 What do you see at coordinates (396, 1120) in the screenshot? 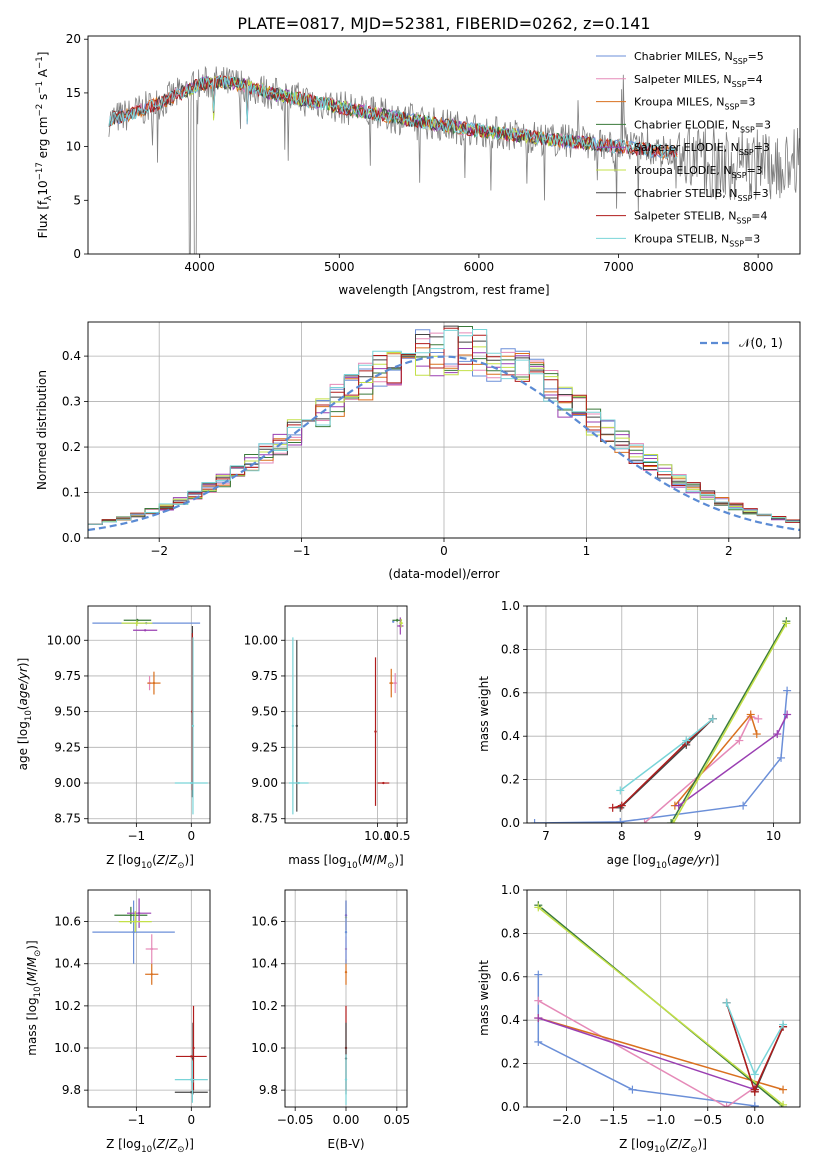
I see `x-tick-label: 0.05` at bounding box center [396, 1120].